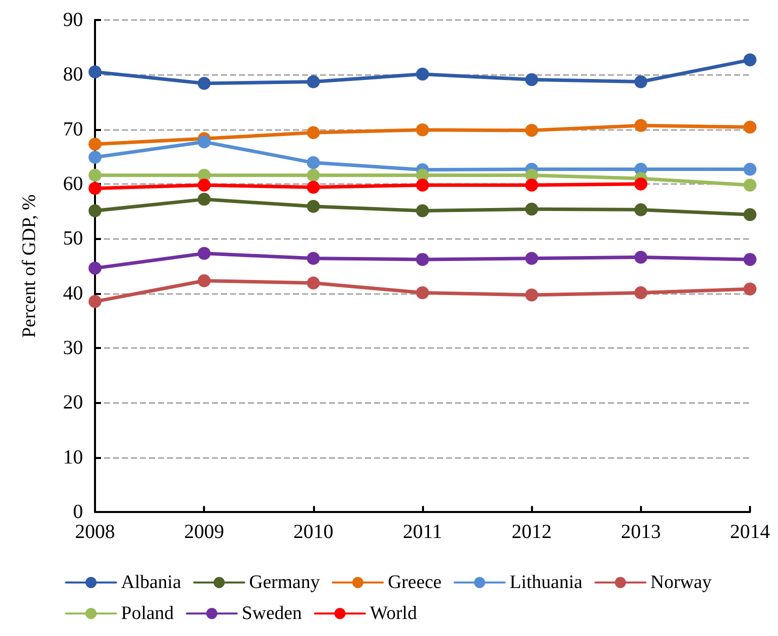 This screenshot has width=778, height=636. I want to click on y-tick-label: 0, so click(78, 512).